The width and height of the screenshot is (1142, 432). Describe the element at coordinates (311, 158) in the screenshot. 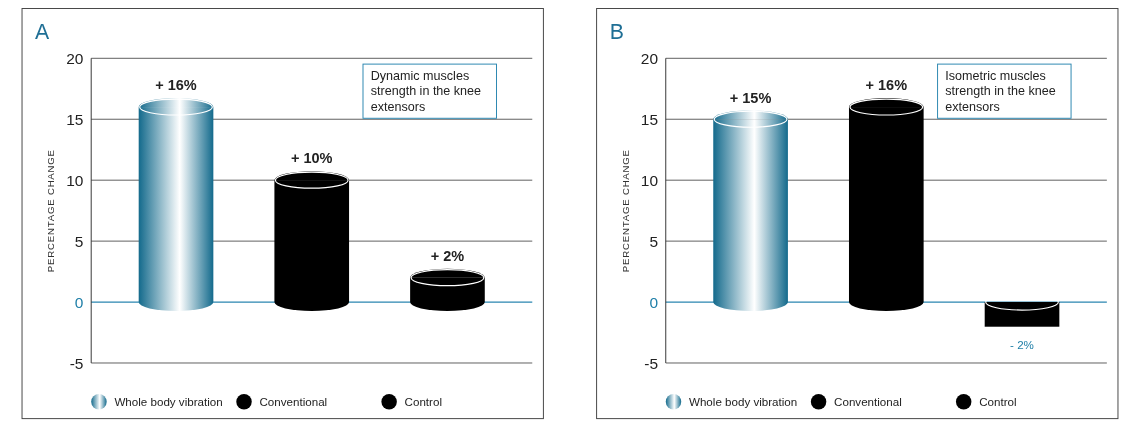

I see `data-label: + 10%` at that location.